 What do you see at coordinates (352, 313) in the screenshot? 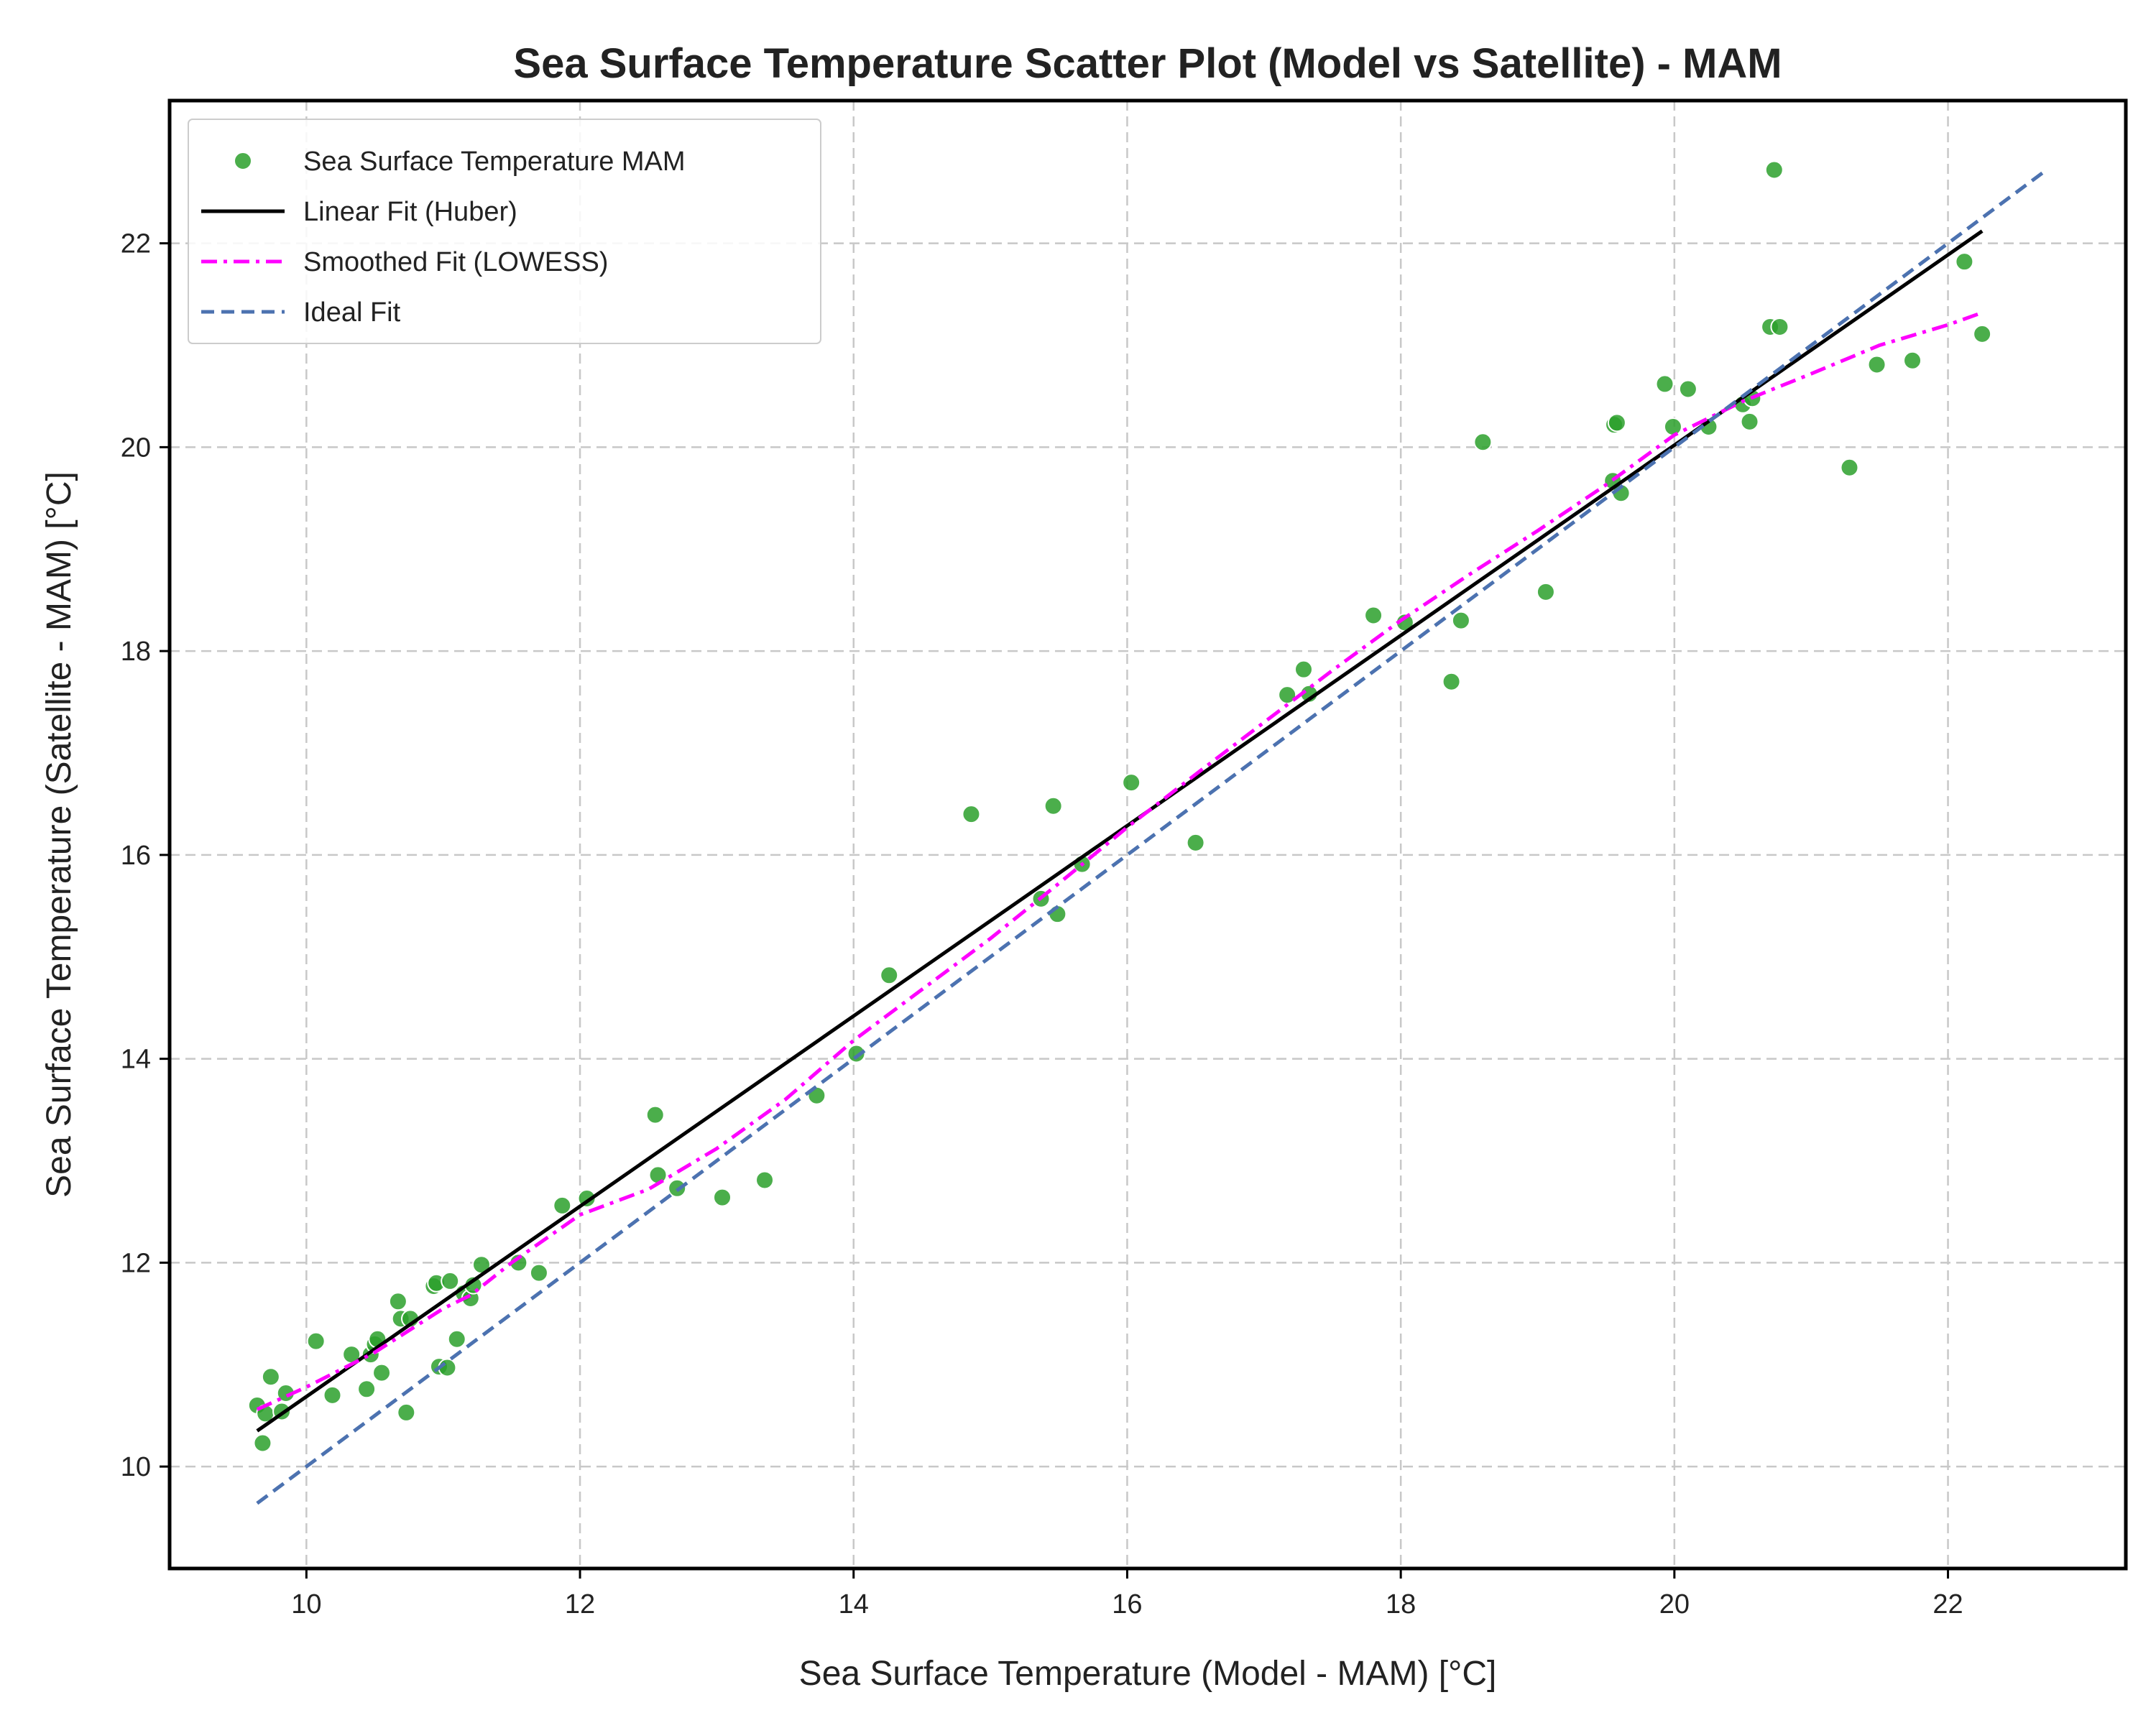
I see `legend-label: Ideal Fit` at bounding box center [352, 313].